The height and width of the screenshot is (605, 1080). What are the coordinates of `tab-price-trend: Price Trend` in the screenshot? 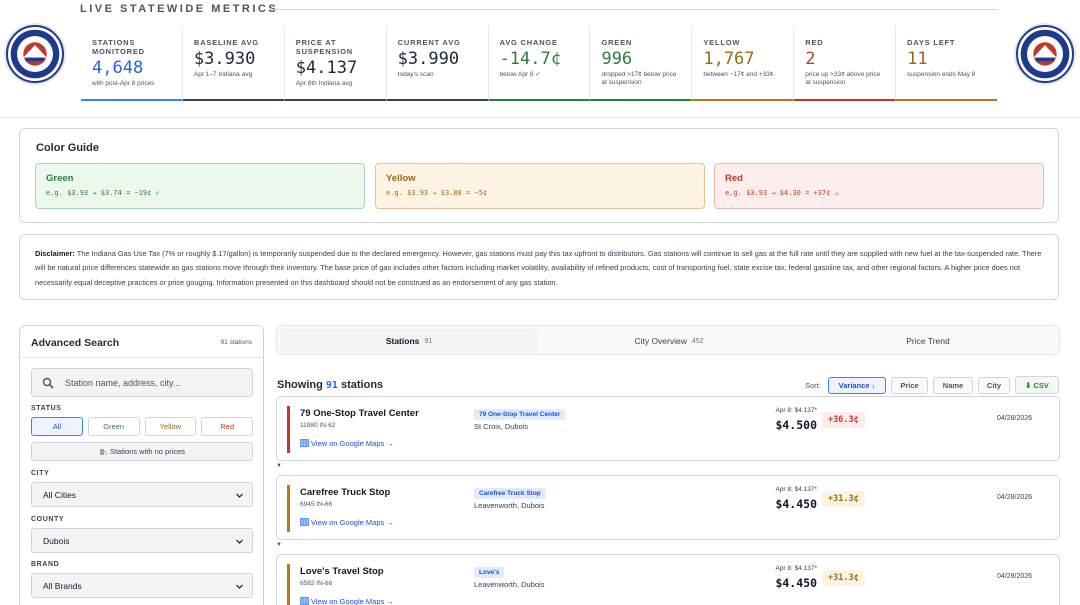 It's located at (928, 341).